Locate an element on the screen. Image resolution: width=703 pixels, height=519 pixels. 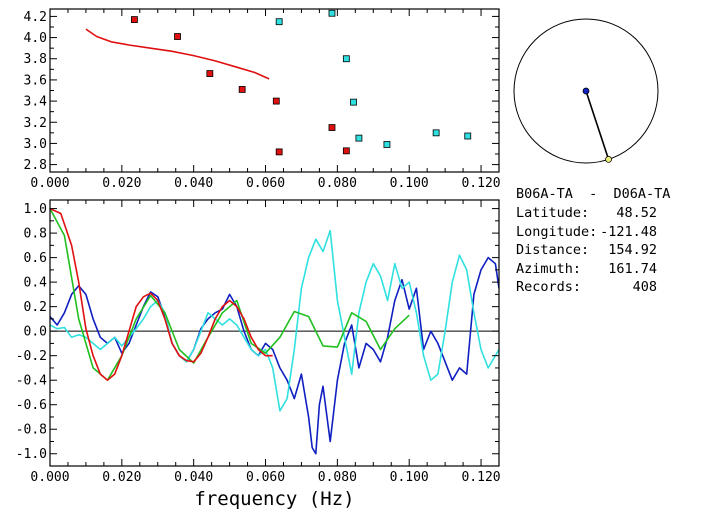
bottom-x-tick-label: 0.060 is located at coordinates (265, 477).